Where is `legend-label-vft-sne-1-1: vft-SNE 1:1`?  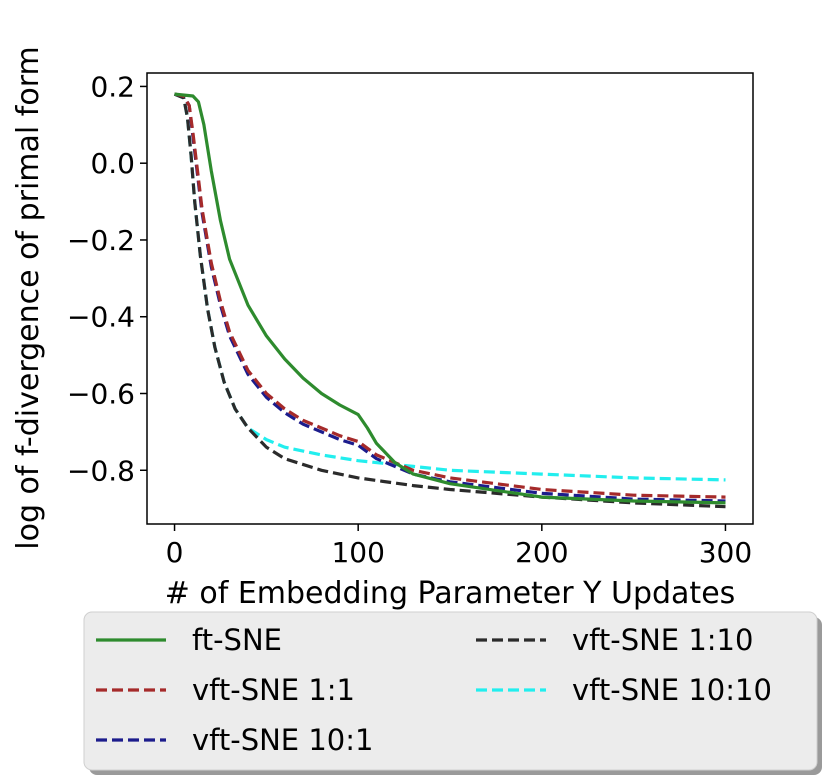
legend-label-vft-sne-1-1: vft-SNE 1:1 is located at coordinates (273, 690).